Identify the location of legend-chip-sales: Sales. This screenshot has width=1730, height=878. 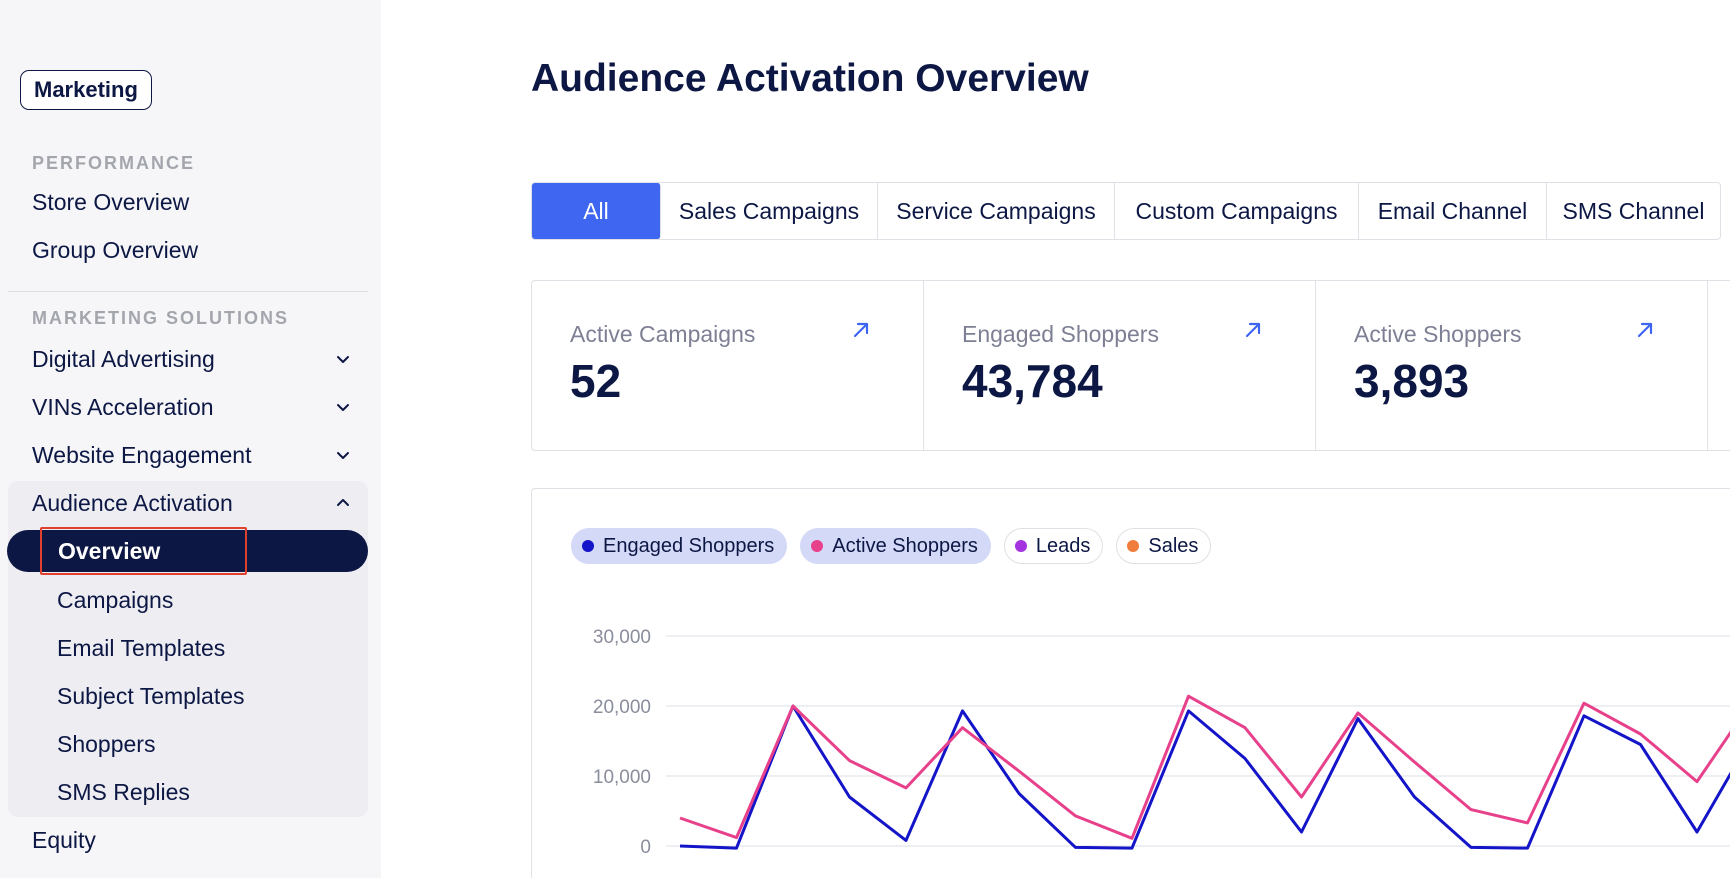
(1164, 546).